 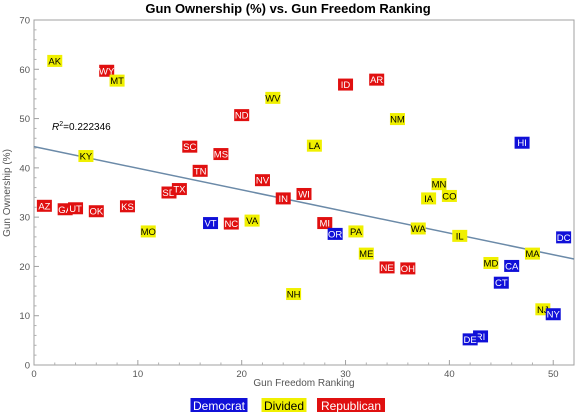 I want to click on data-point-wv: WV, so click(x=273, y=97).